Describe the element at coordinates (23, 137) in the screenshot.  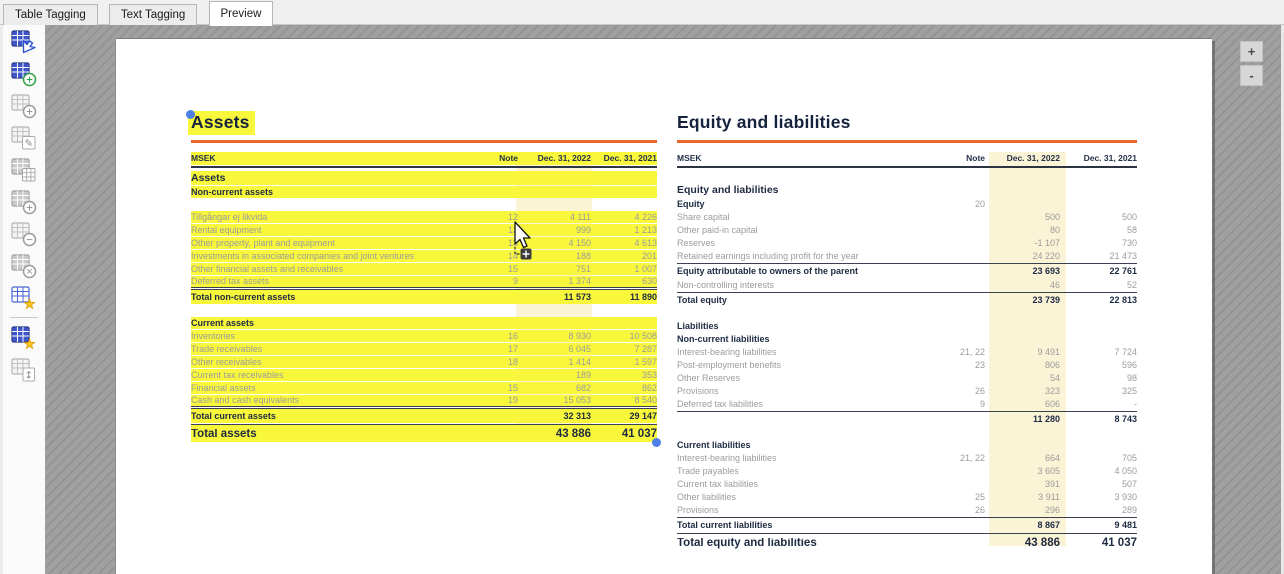
I see `edit-table-button: ✎` at that location.